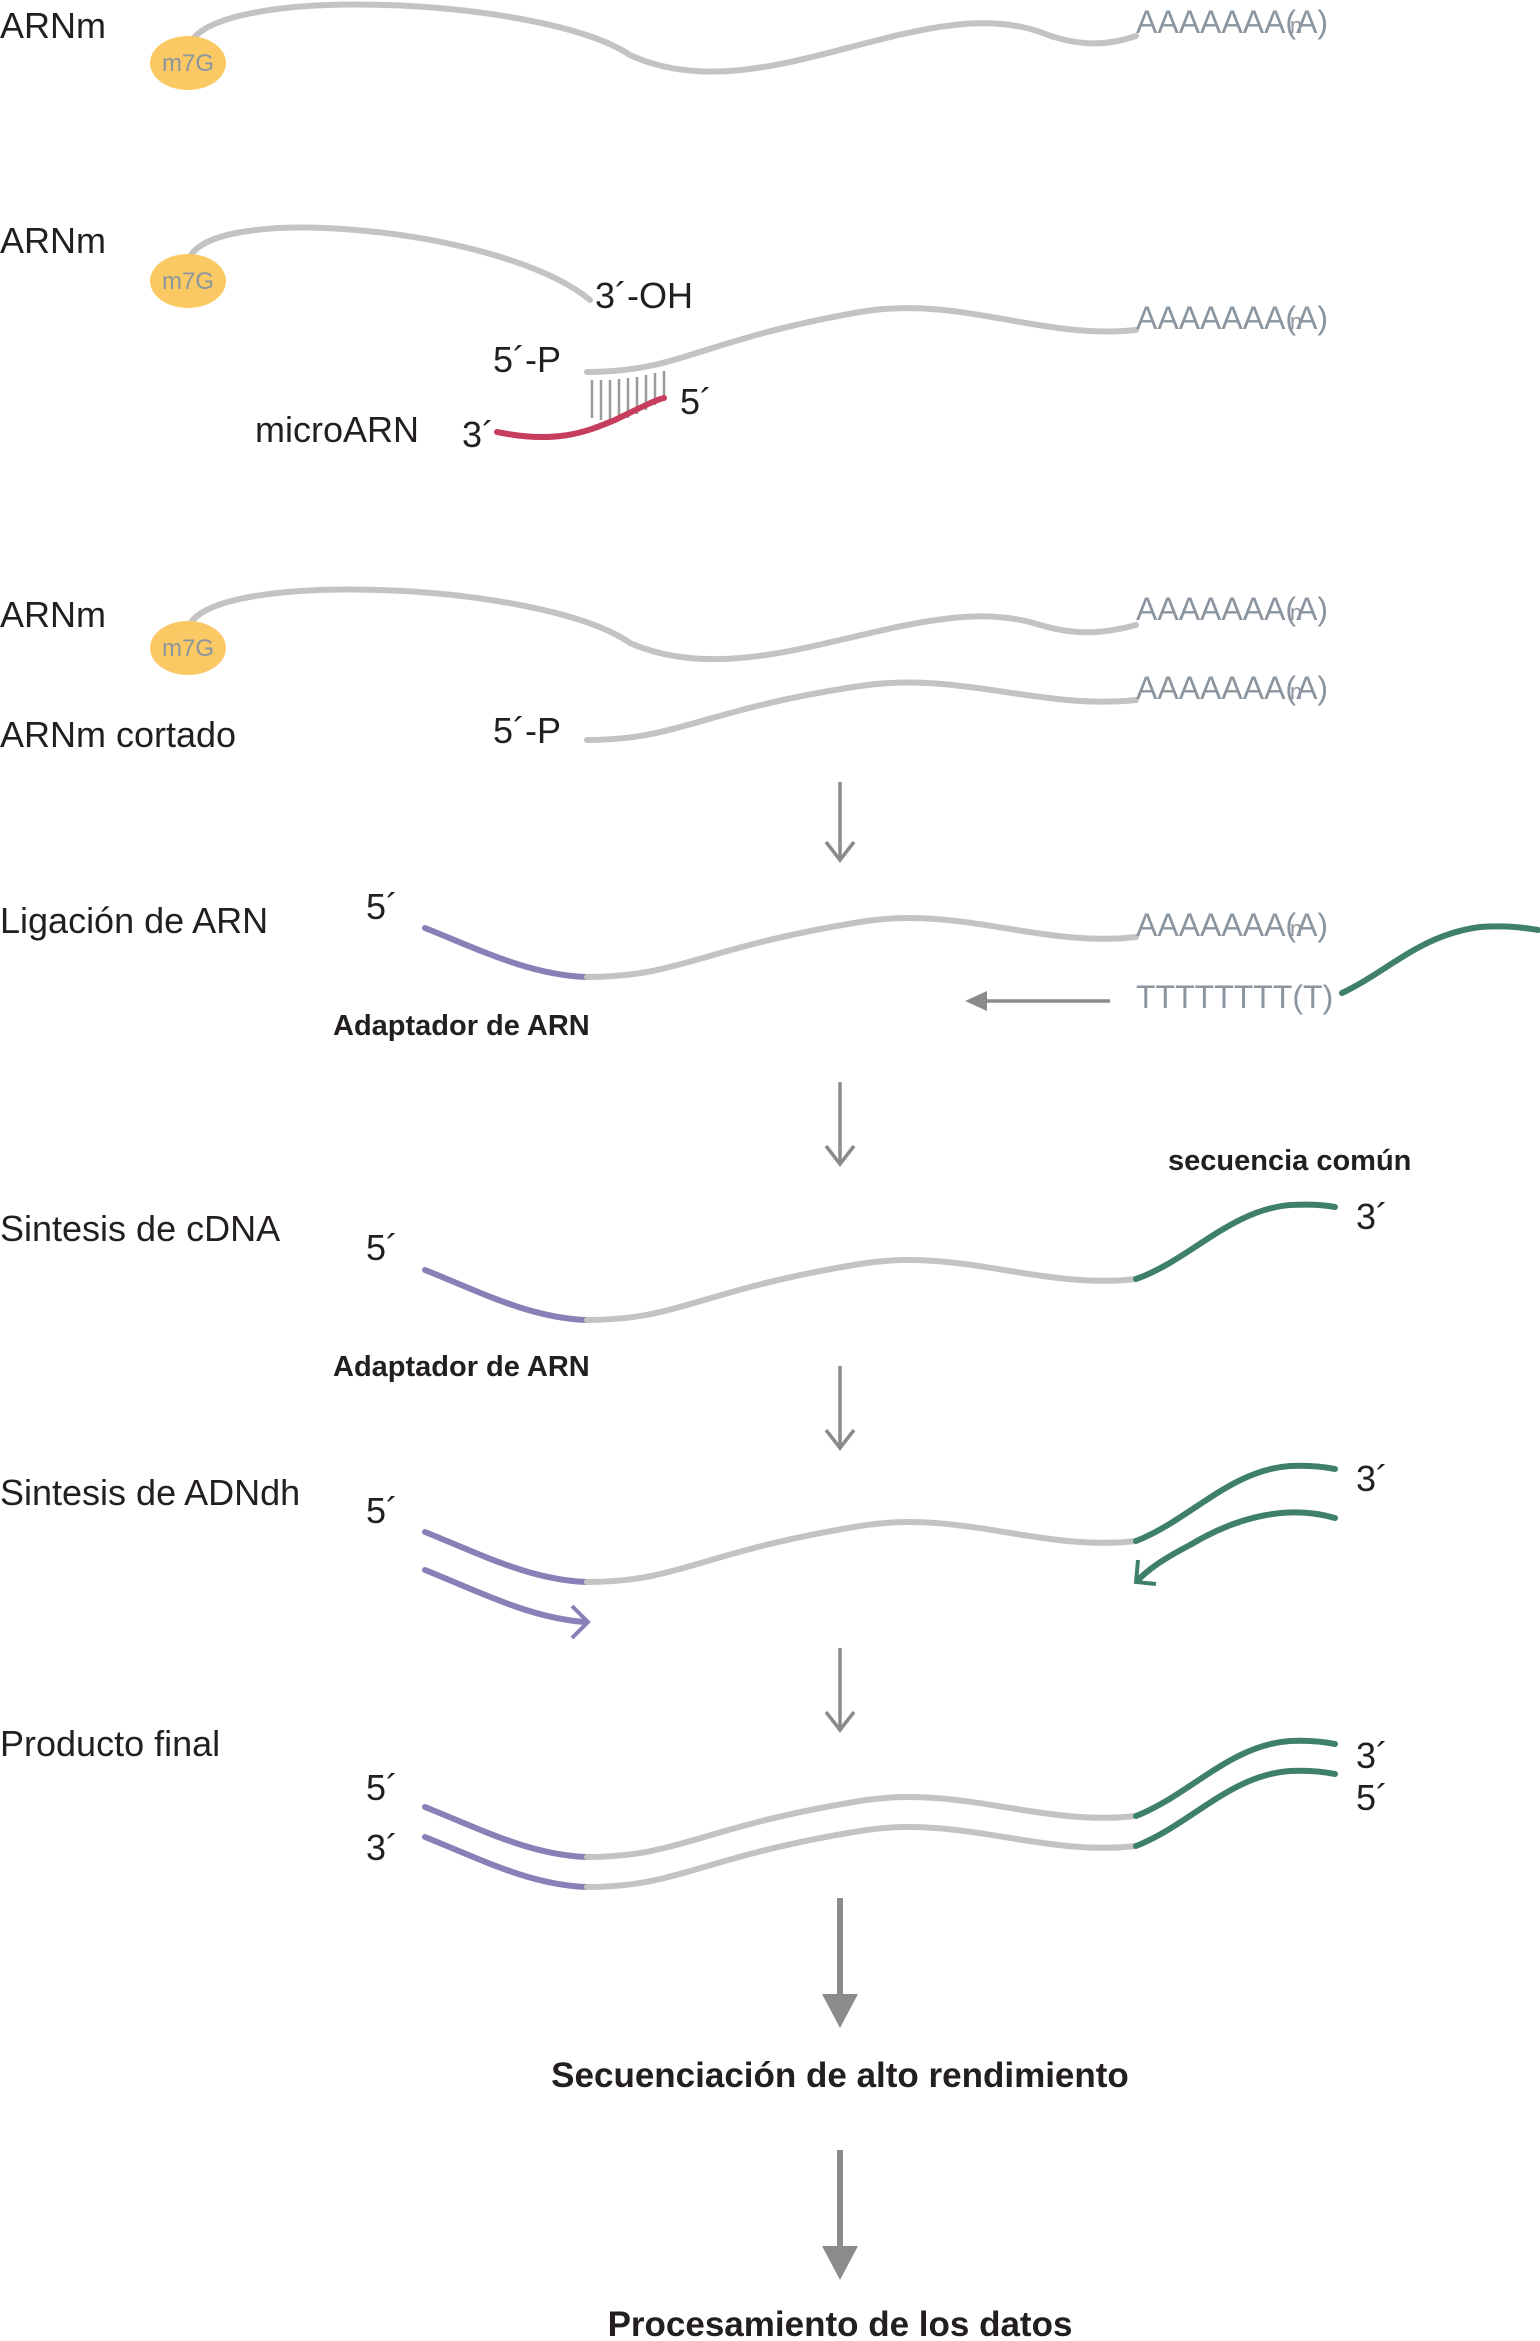  Describe the element at coordinates (861, 711) in the screenshot. I see `step3-cleaved-mrna-strand` at that location.